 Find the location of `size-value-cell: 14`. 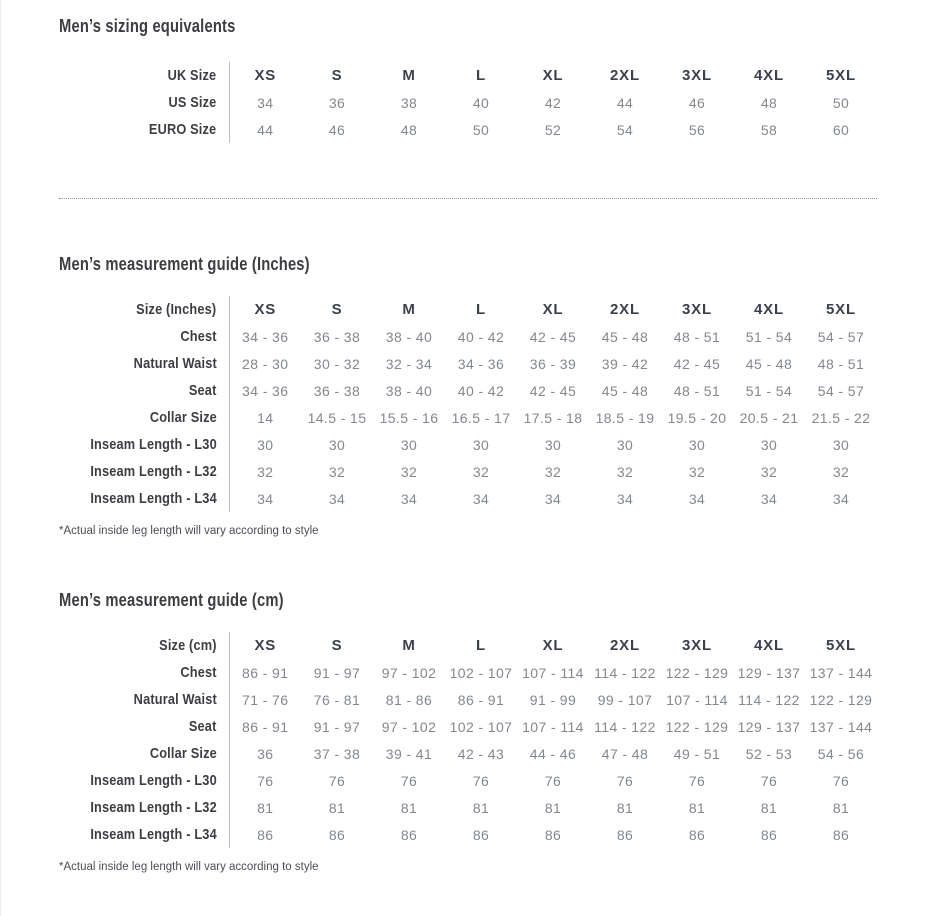

size-value-cell: 14 is located at coordinates (265, 417).